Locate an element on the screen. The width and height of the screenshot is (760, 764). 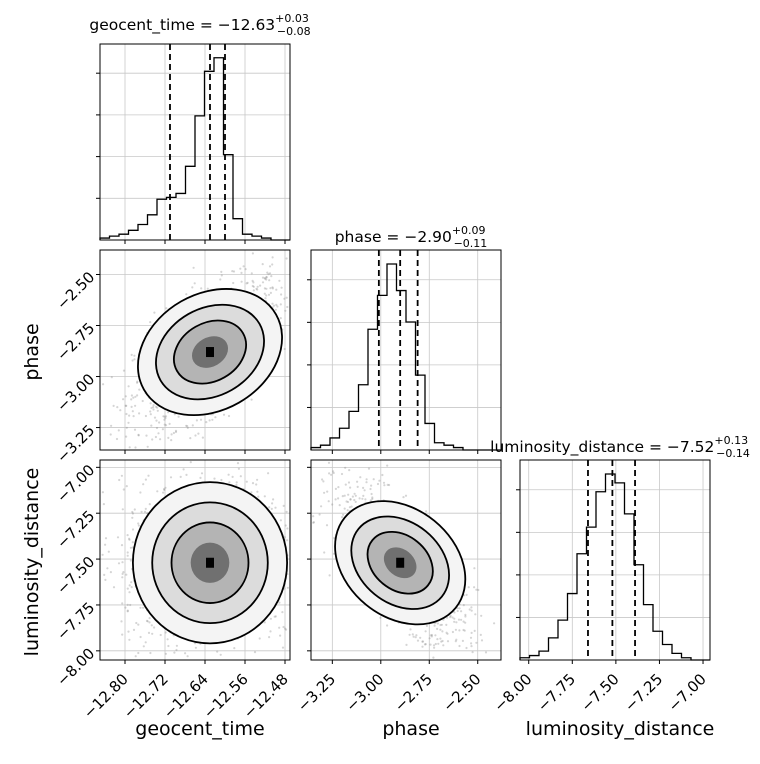
axis-label-y-luminosity_distance: luminosity_distance is located at coordinates (32, 562).